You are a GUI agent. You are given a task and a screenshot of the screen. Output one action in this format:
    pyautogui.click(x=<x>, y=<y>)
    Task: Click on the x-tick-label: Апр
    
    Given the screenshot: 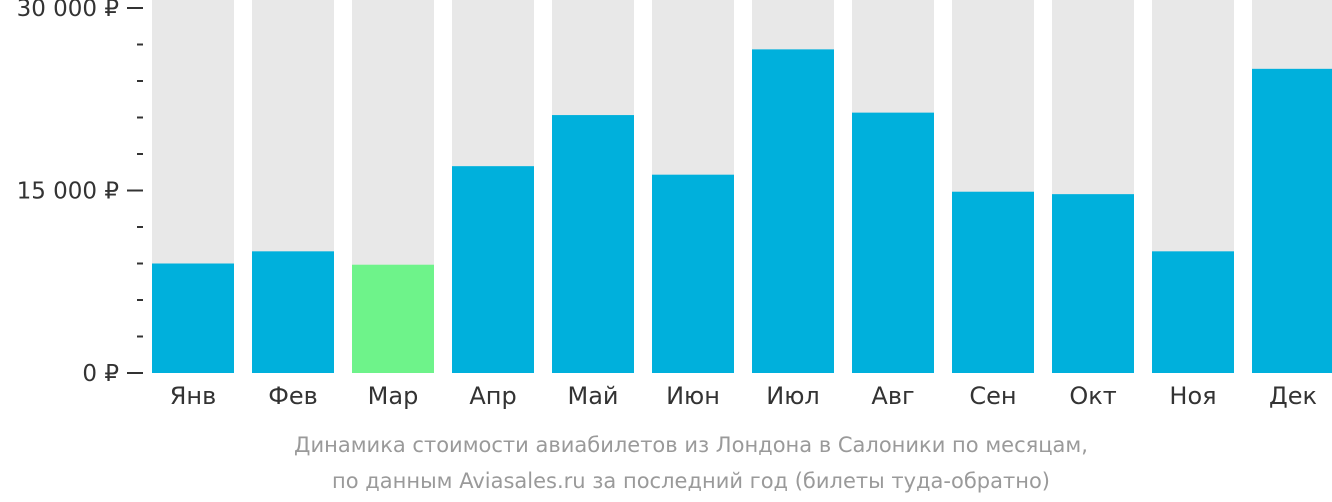 What is the action you would take?
    pyautogui.click(x=492, y=396)
    